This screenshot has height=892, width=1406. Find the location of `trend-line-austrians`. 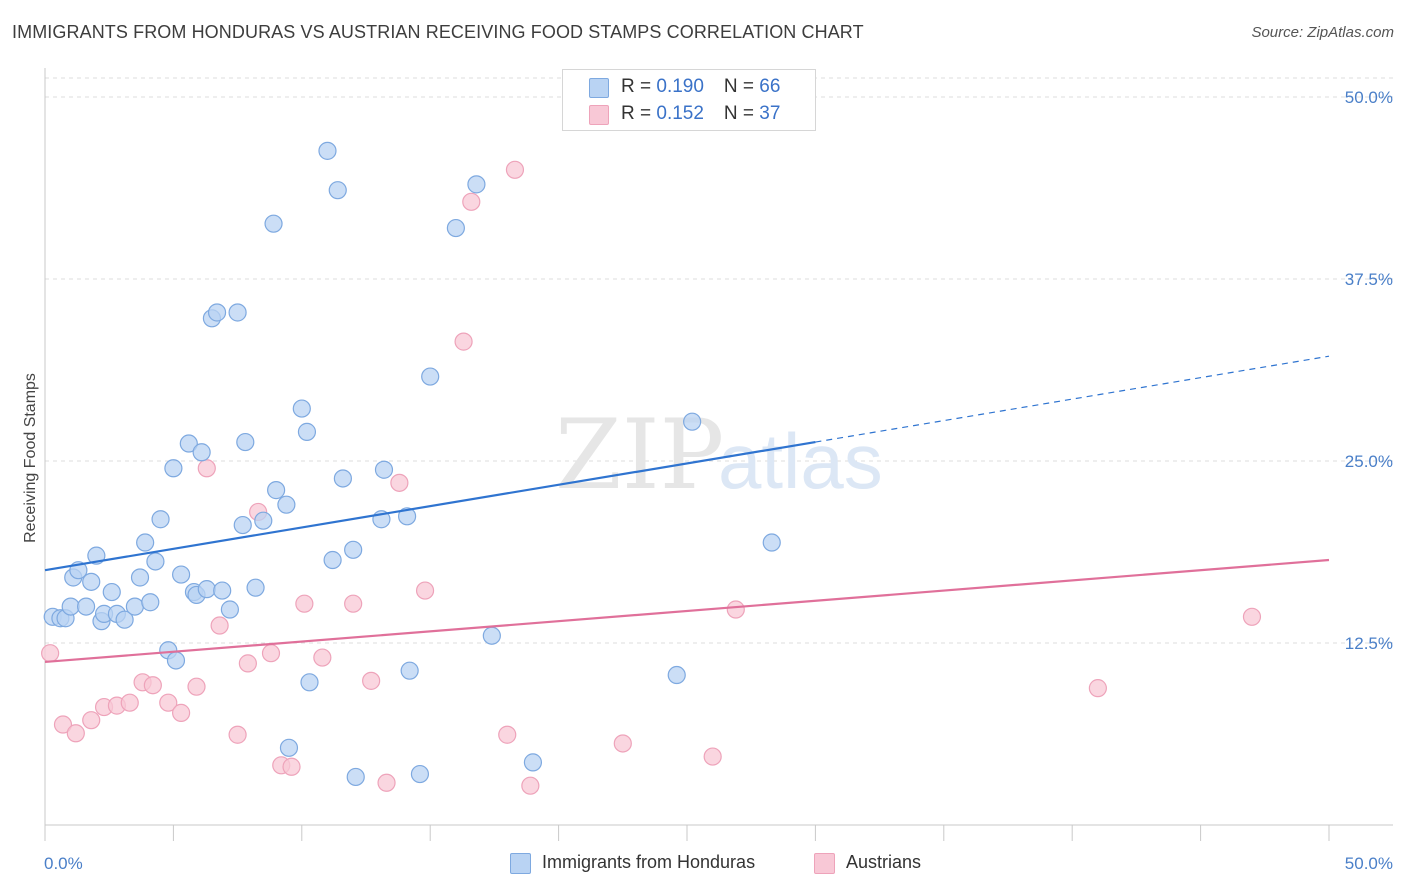

trend-line-austrians is located at coordinates (687, 611).